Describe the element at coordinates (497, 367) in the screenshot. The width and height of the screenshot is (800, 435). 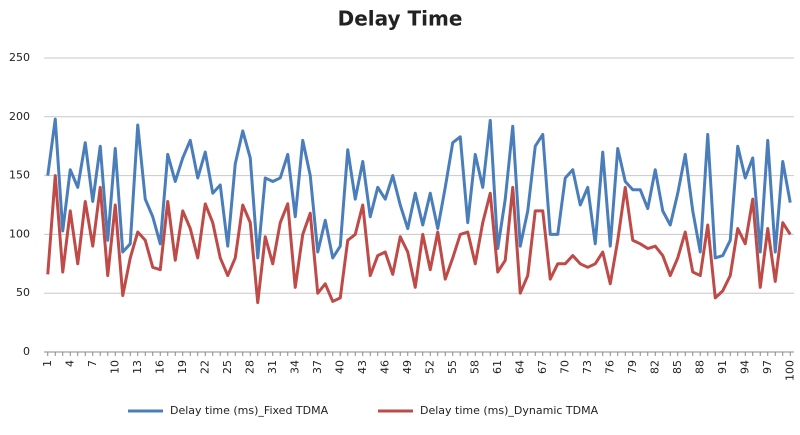
I see `x-tick-label: 61` at that location.